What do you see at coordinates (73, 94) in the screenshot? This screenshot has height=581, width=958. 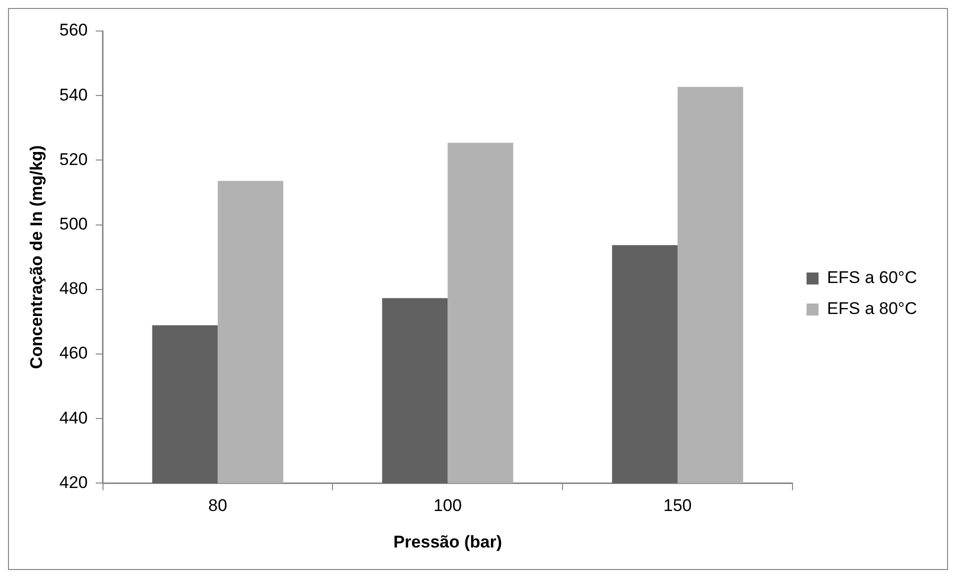 I see `y-tick-label: 540` at bounding box center [73, 94].